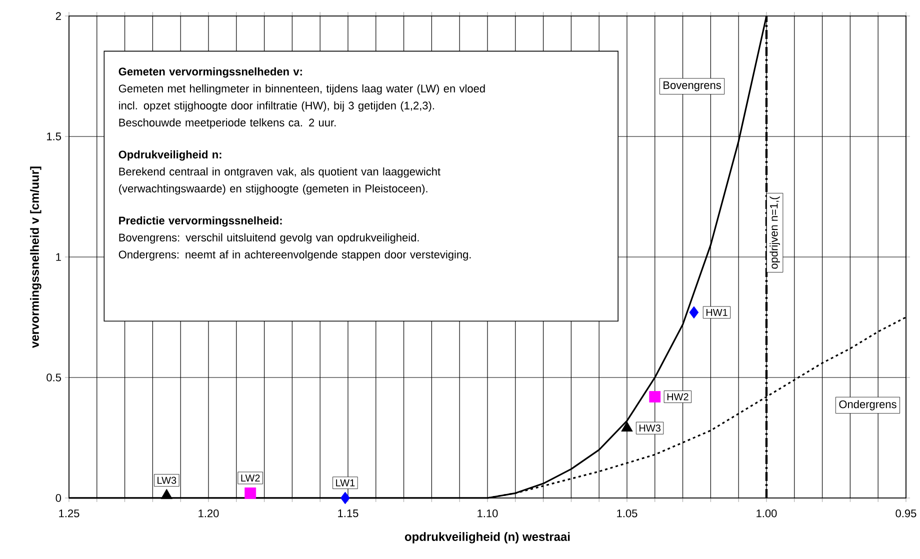  I want to click on annotation: Beschouwde meetperiode telkens ca. 2 uur., so click(227, 123).